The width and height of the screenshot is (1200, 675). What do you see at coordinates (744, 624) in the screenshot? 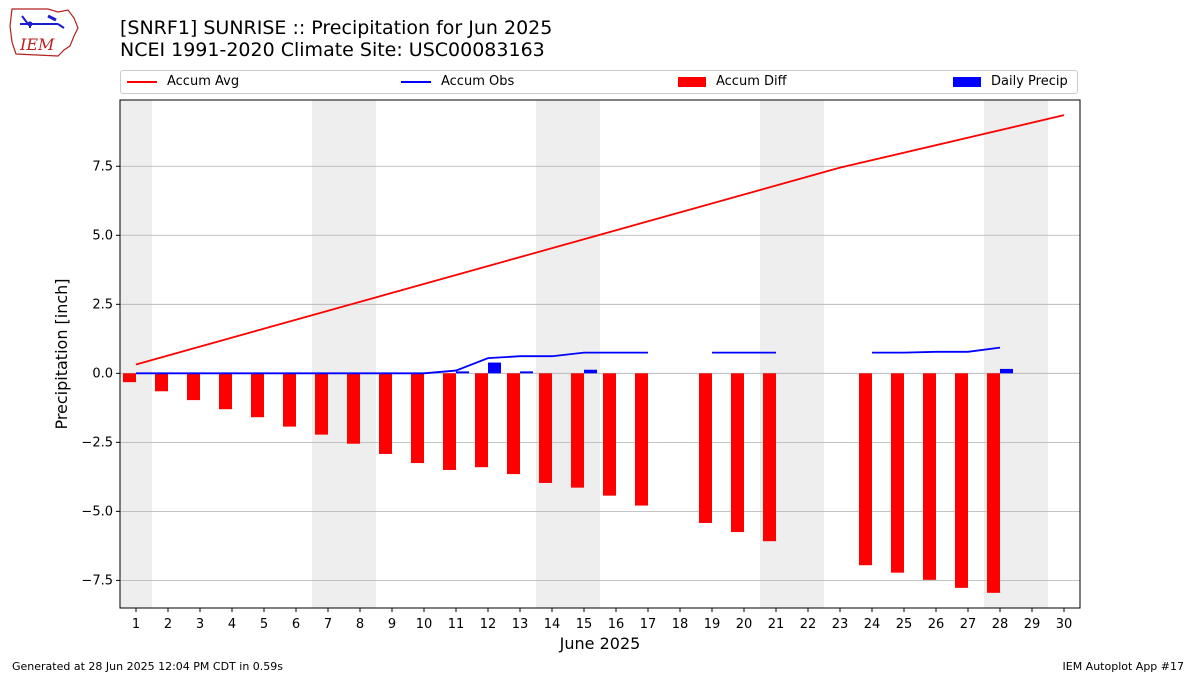
I see `x-tick-label: 20` at bounding box center [744, 624].